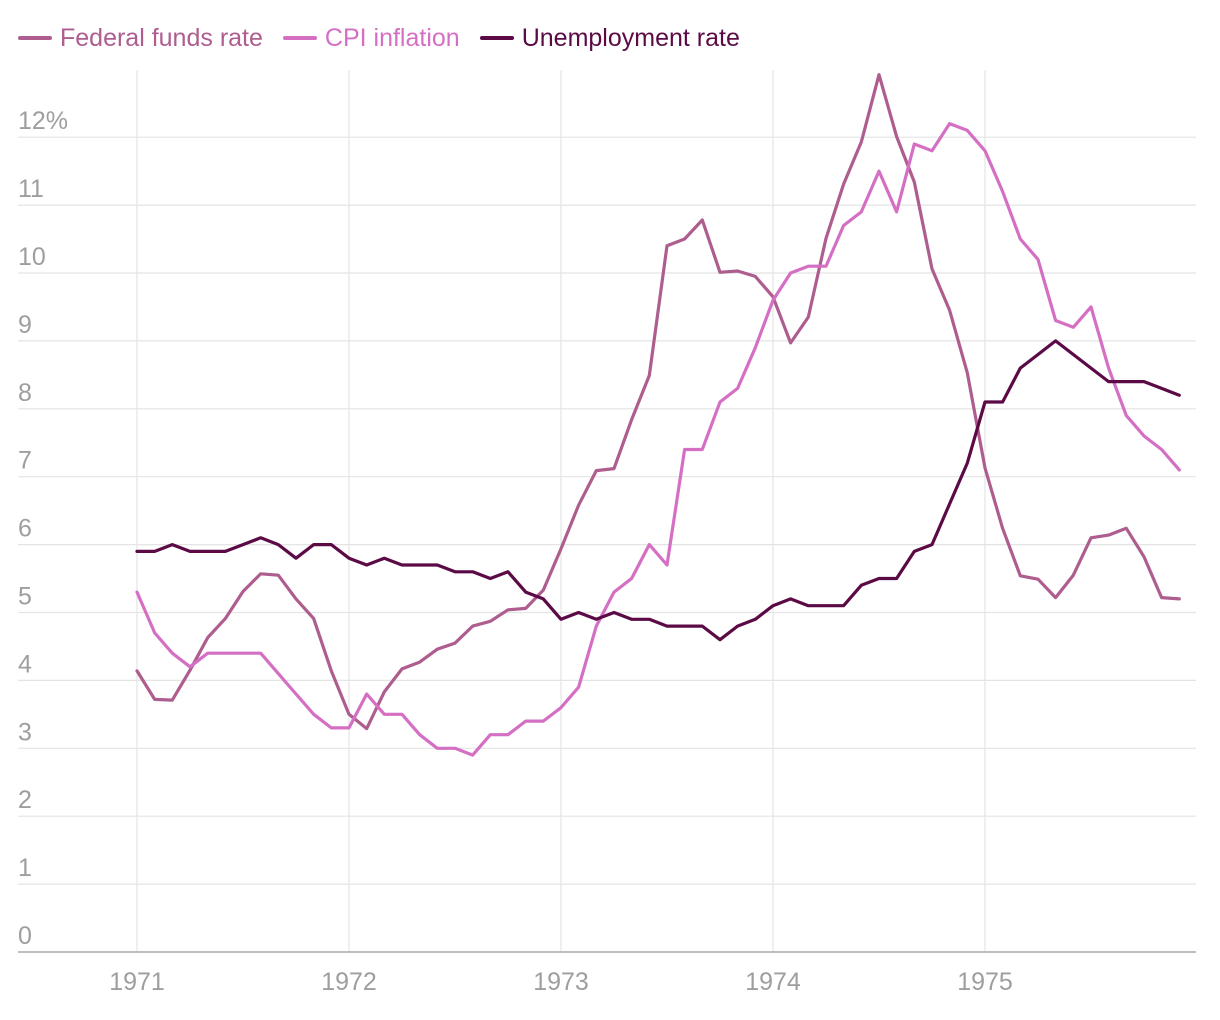 The width and height of the screenshot is (1220, 1020). Describe the element at coordinates (496, 38) in the screenshot. I see `legend-swatch-unemployment-rate` at that location.